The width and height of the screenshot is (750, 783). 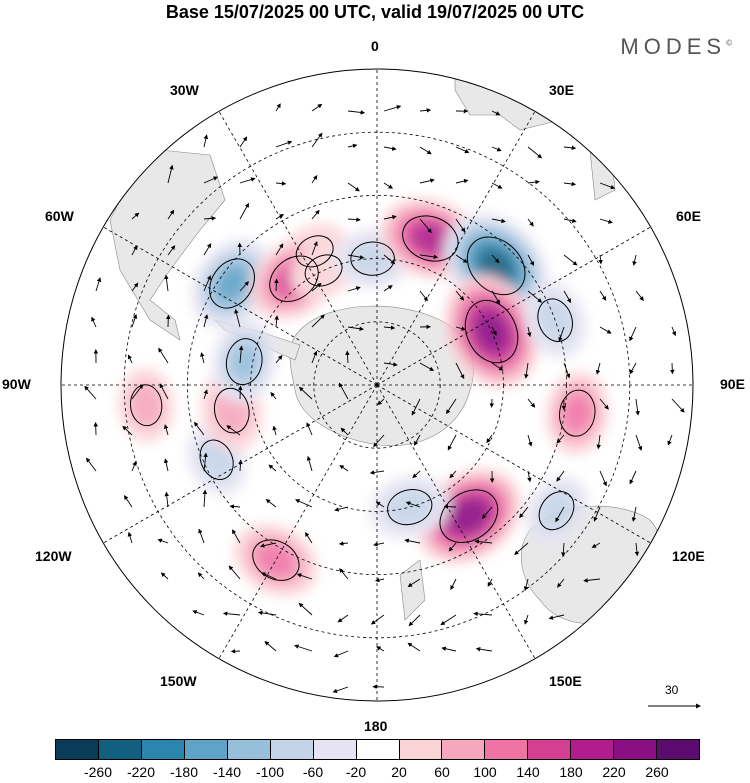 I want to click on lon-label-180: 180, so click(x=376, y=726).